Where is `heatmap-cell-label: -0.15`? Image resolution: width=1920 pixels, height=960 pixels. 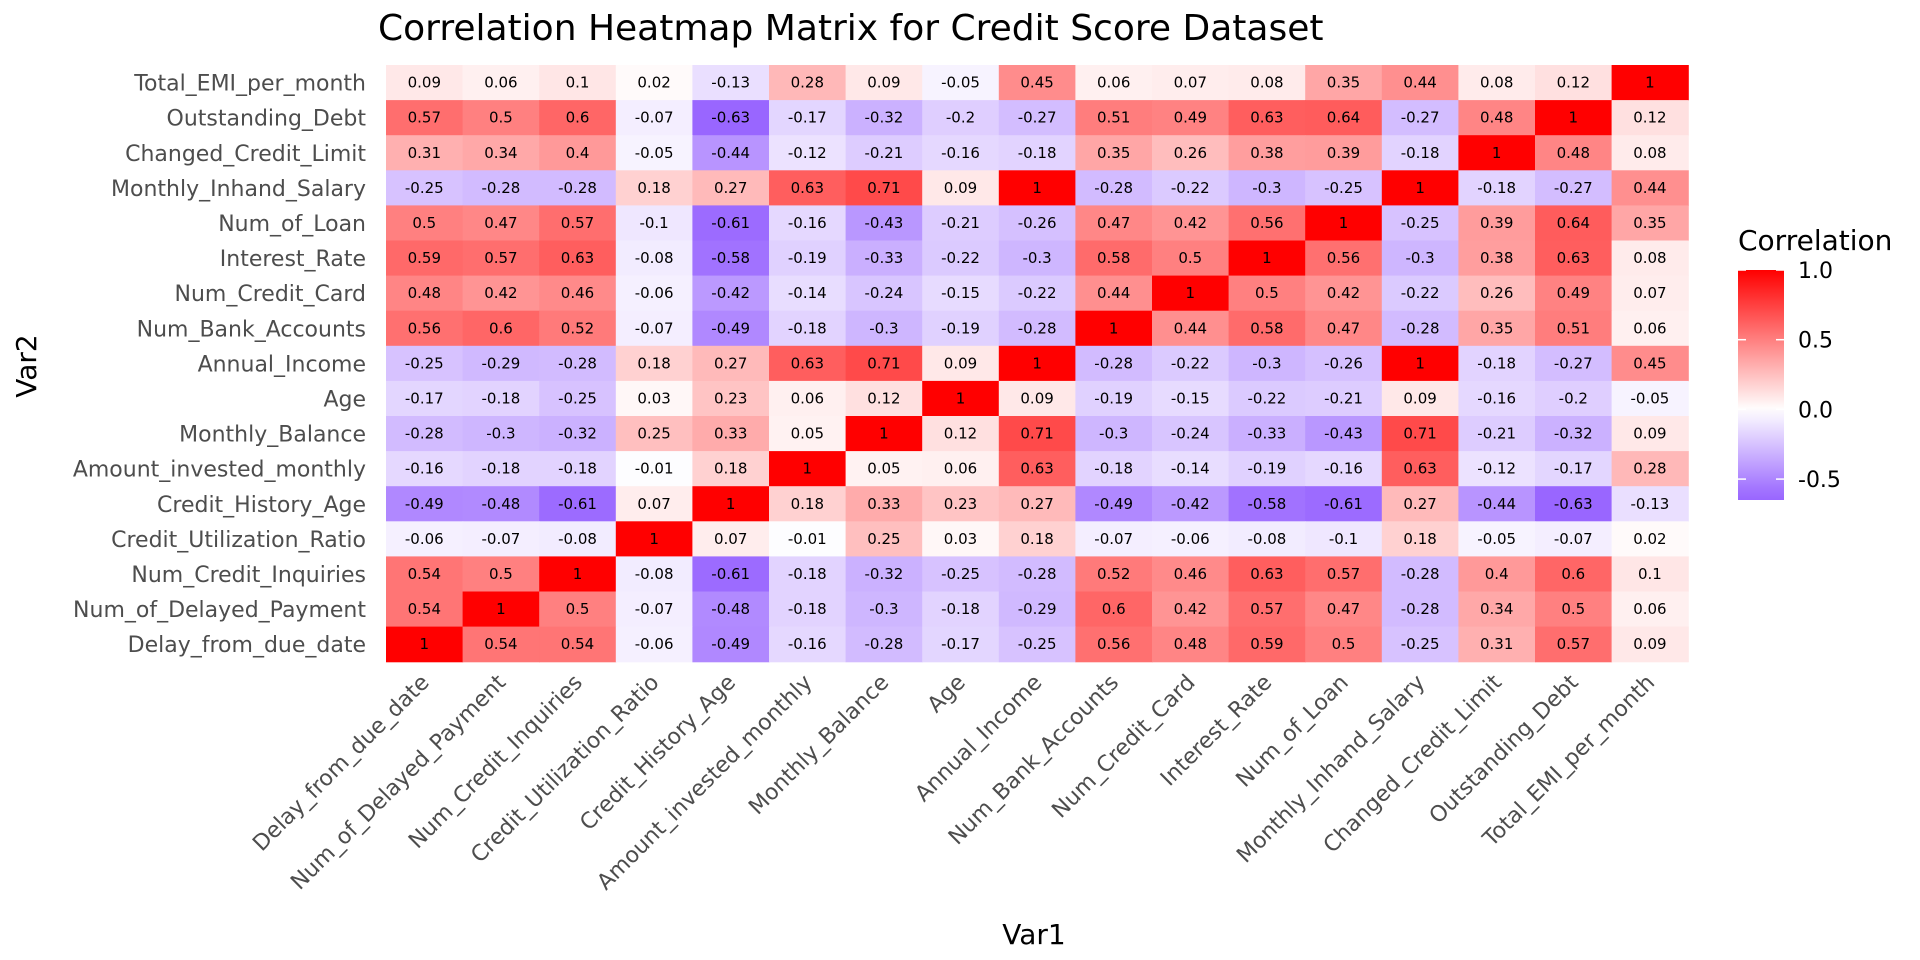 heatmap-cell-label: -0.15 is located at coordinates (960, 293).